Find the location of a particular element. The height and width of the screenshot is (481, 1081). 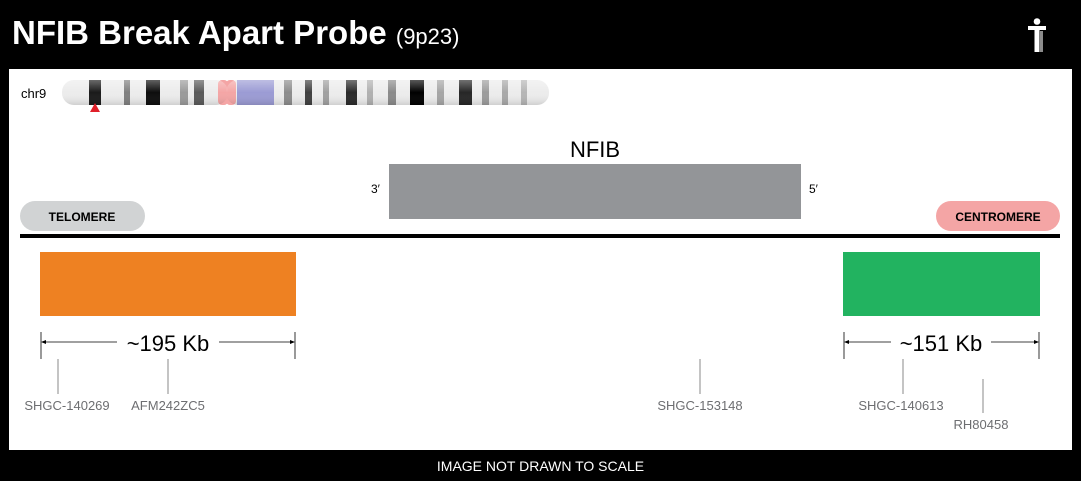

centromere-pill is located at coordinates (998, 216).